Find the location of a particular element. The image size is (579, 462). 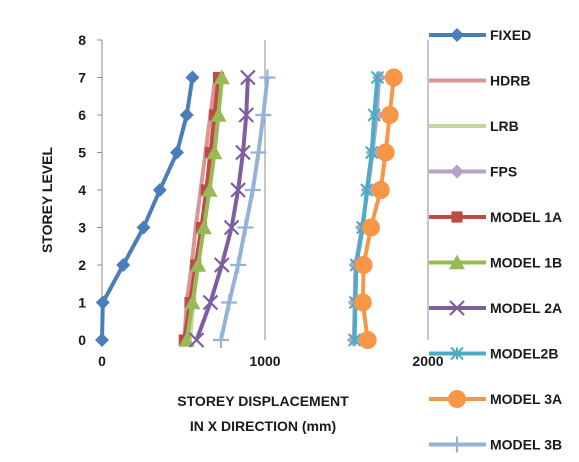

legend-item-fixed: FIXED is located at coordinates (480, 35).